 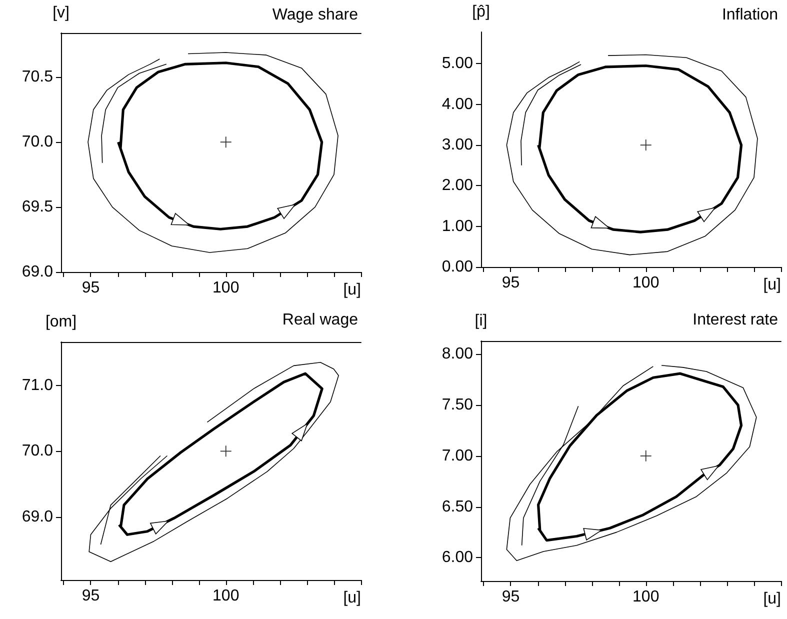 What do you see at coordinates (458, 267) in the screenshot?
I see `y-tick-label: 0.00` at bounding box center [458, 267].